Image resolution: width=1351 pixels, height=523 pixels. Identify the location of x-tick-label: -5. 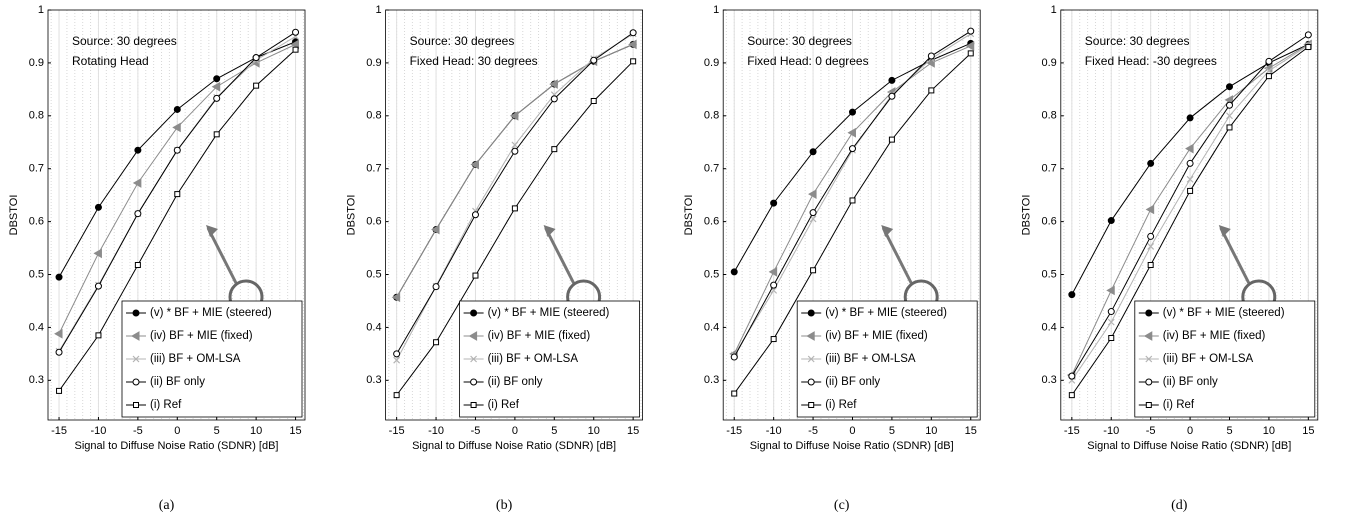
(1151, 431).